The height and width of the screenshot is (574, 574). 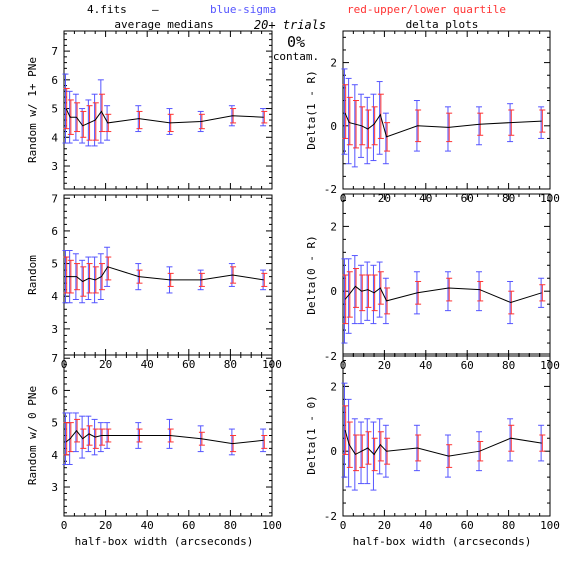 I want to click on trials-label: 20+ trials, so click(x=290, y=25).